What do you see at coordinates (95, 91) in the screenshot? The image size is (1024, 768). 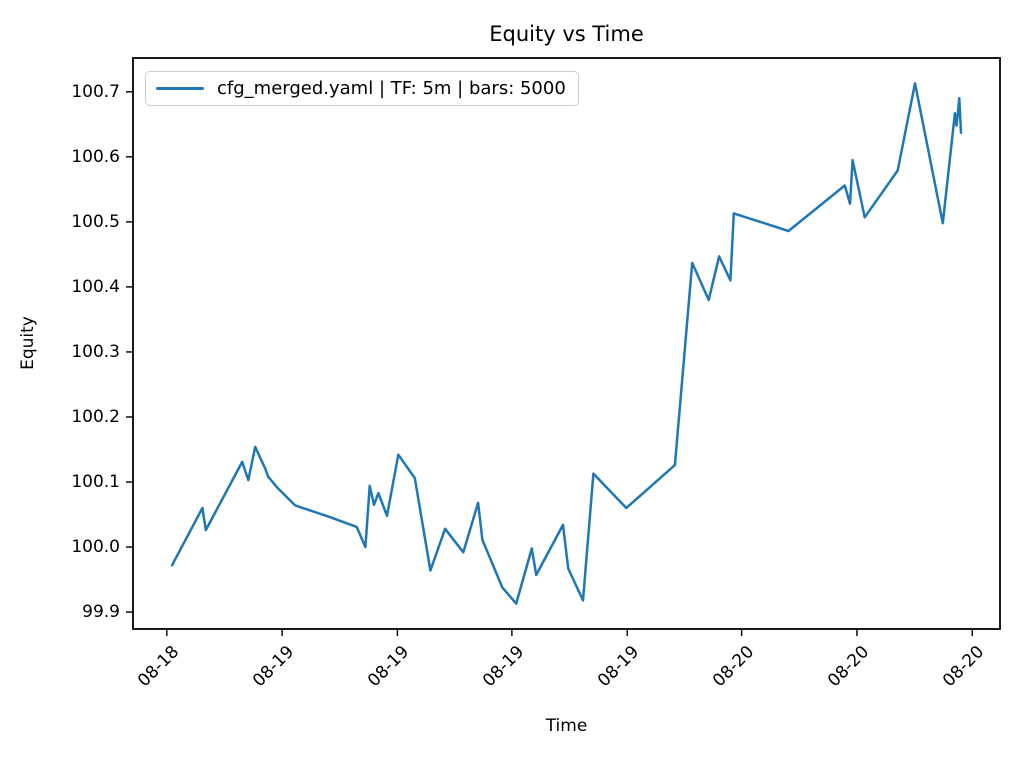 I see `y-tick-label: 100.7` at bounding box center [95, 91].